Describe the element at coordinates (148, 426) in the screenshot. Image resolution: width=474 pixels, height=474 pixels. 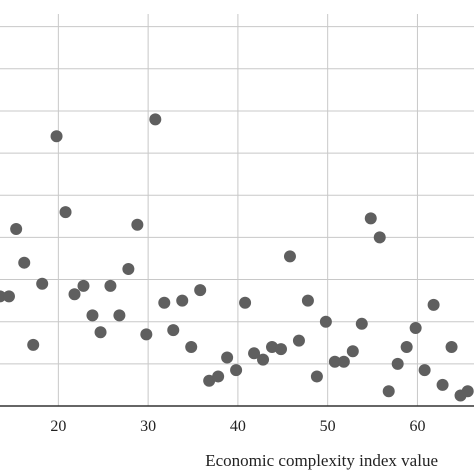
I see `x-tick-label: 30` at that location.